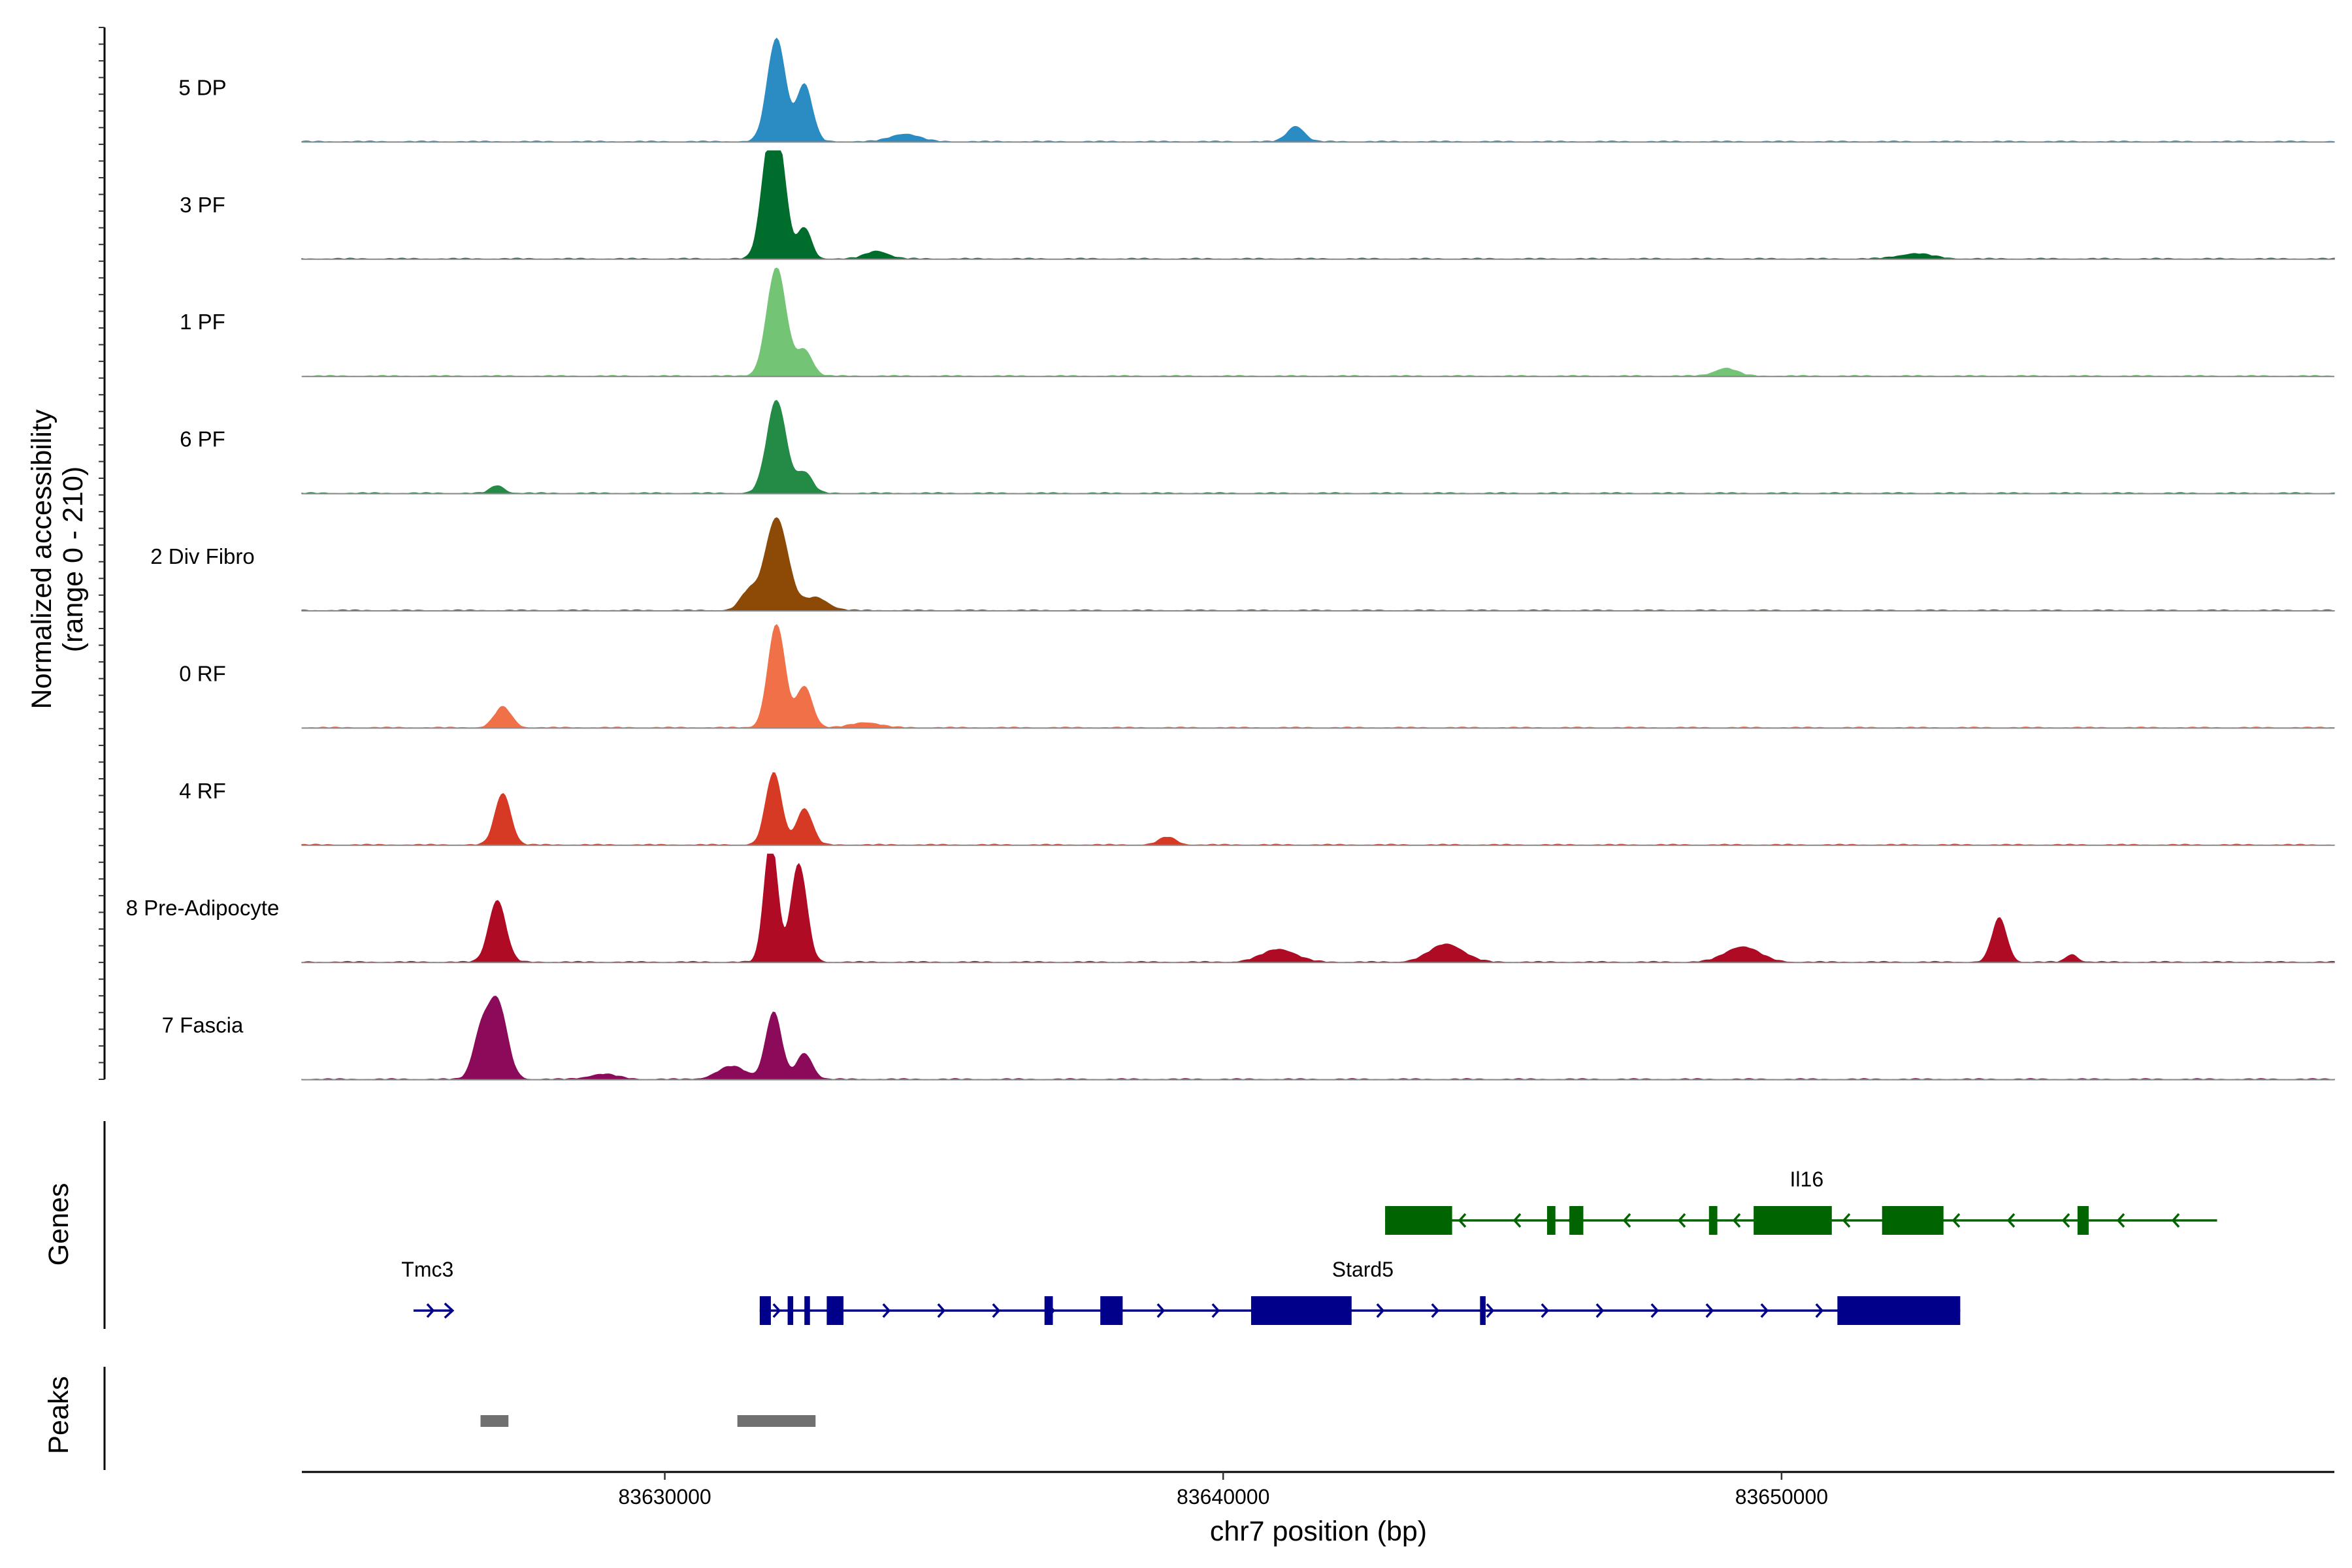 This screenshot has height=1568, width=2352. I want to click on gene-tmc3: Tmc3, so click(428, 1288).